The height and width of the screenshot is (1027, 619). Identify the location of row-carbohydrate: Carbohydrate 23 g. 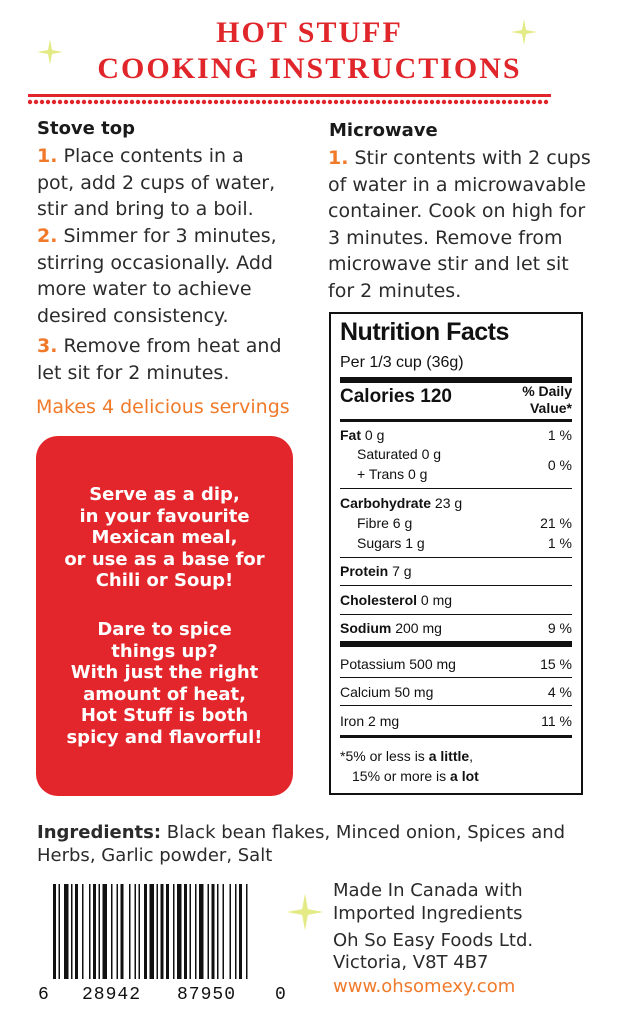
(456, 503).